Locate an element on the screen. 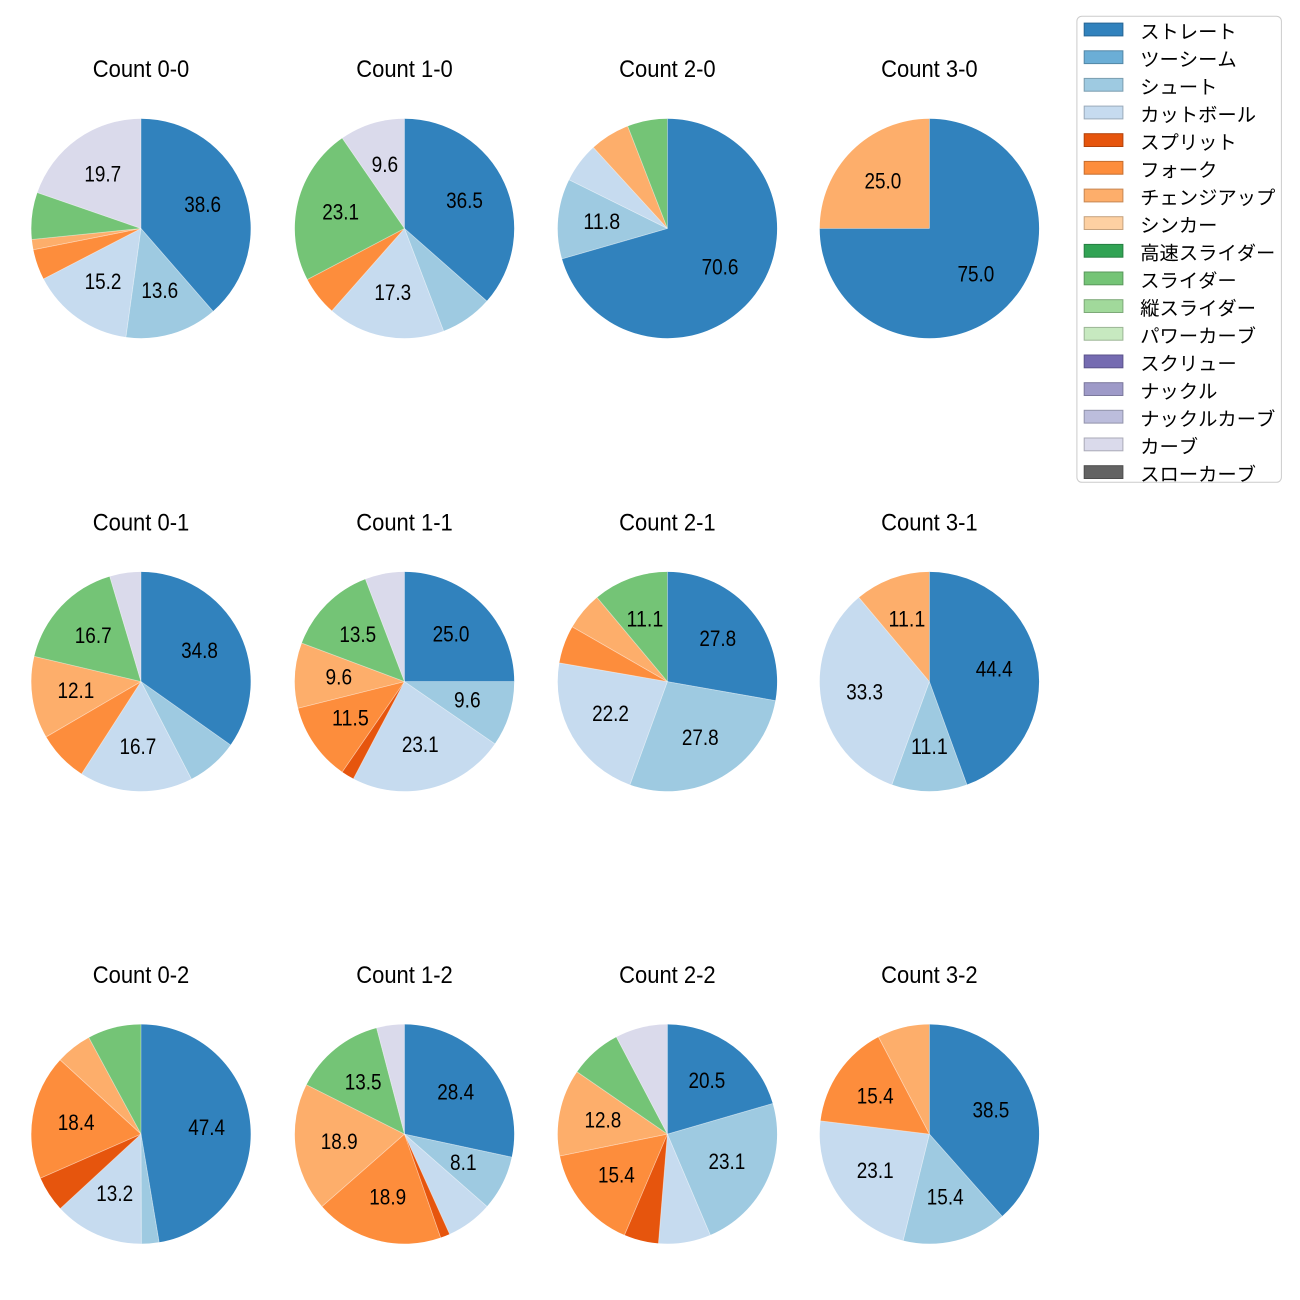 This screenshot has width=1300, height=1300. svg-text: 17.3 is located at coordinates (392, 292).